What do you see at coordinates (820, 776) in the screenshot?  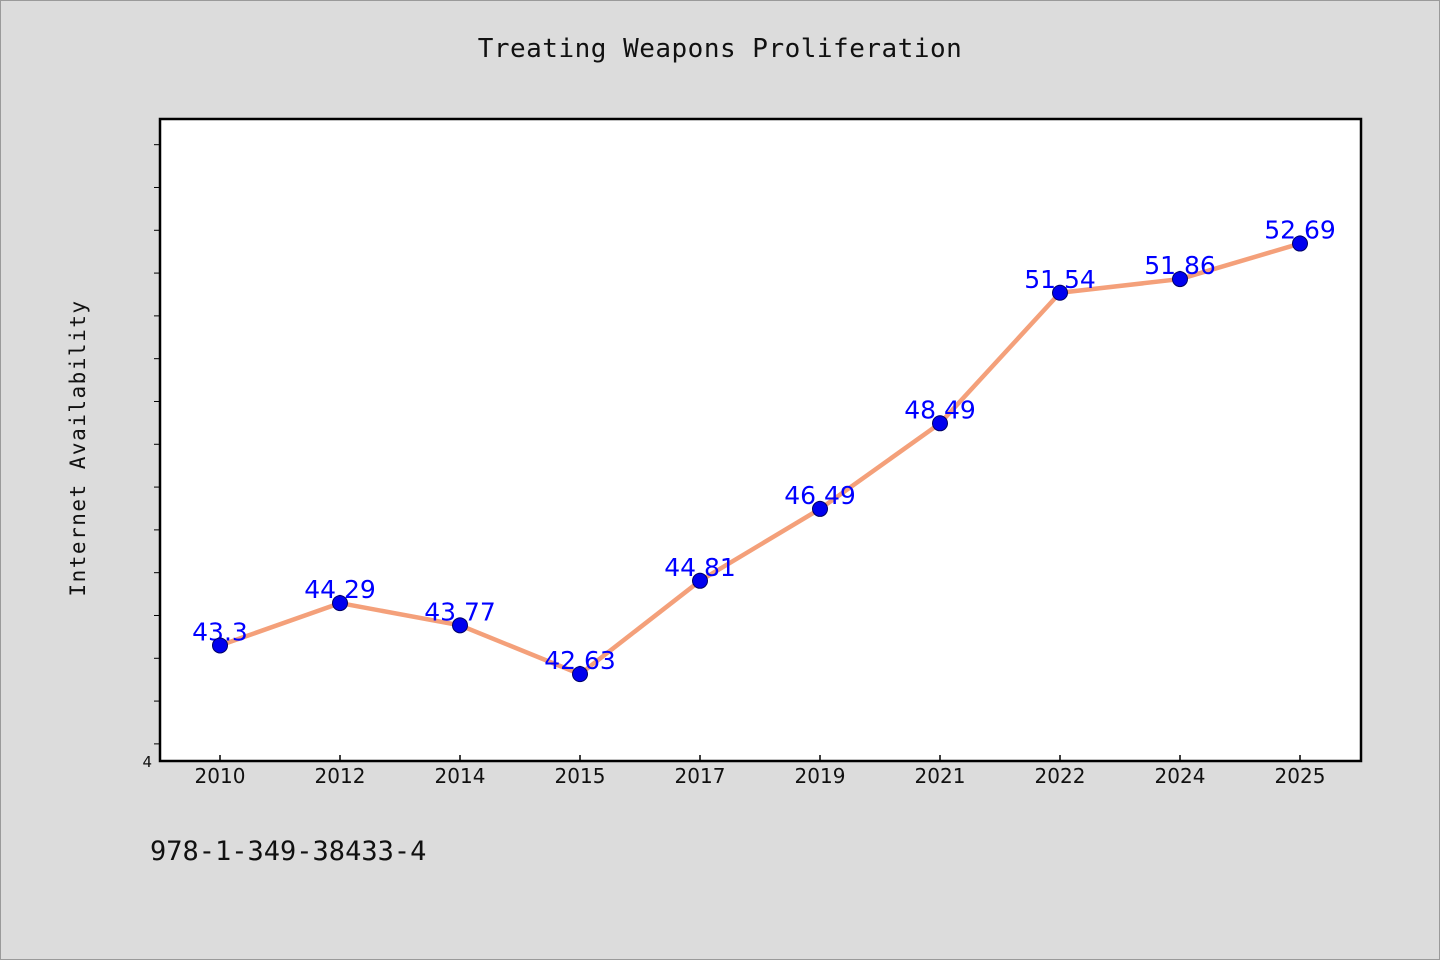 I see `x-tick-label: 2019` at bounding box center [820, 776].